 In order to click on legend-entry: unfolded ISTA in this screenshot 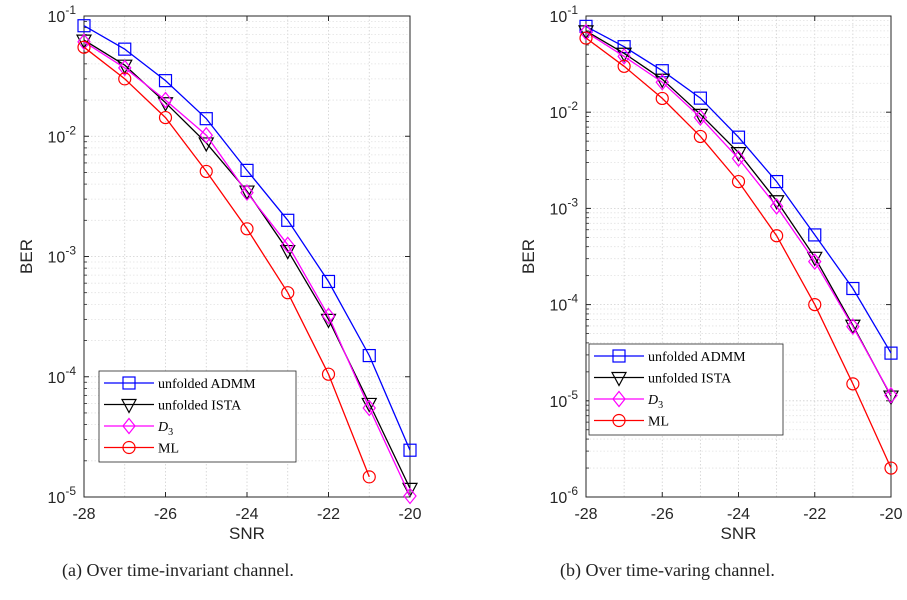, I will do `click(663, 379)`.